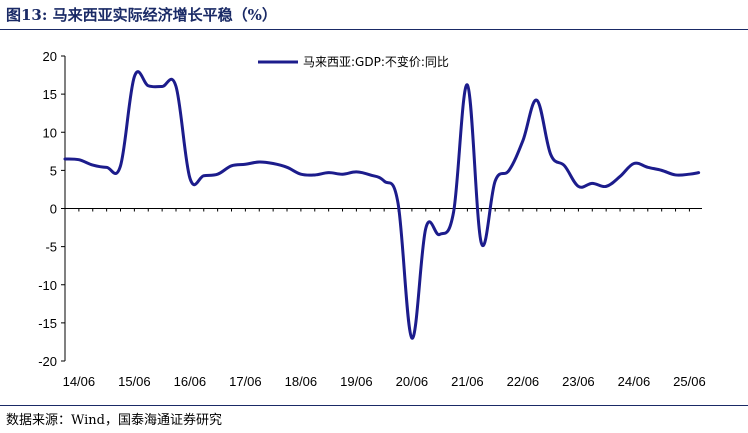 The width and height of the screenshot is (748, 433). Describe the element at coordinates (47, 323) in the screenshot. I see `y-tick-label: -15` at that location.